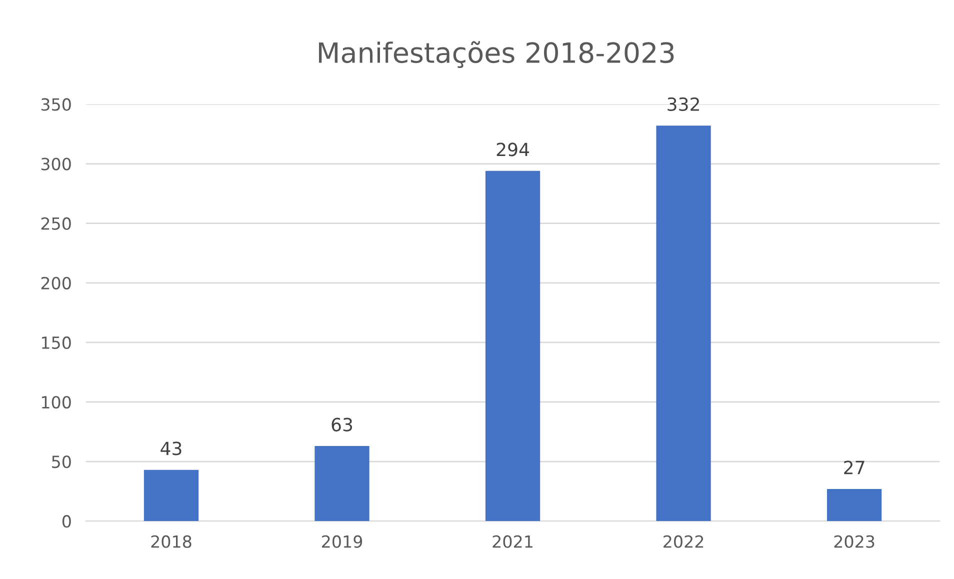  What do you see at coordinates (56, 164) in the screenshot?
I see `y-tick-label: 300` at bounding box center [56, 164].